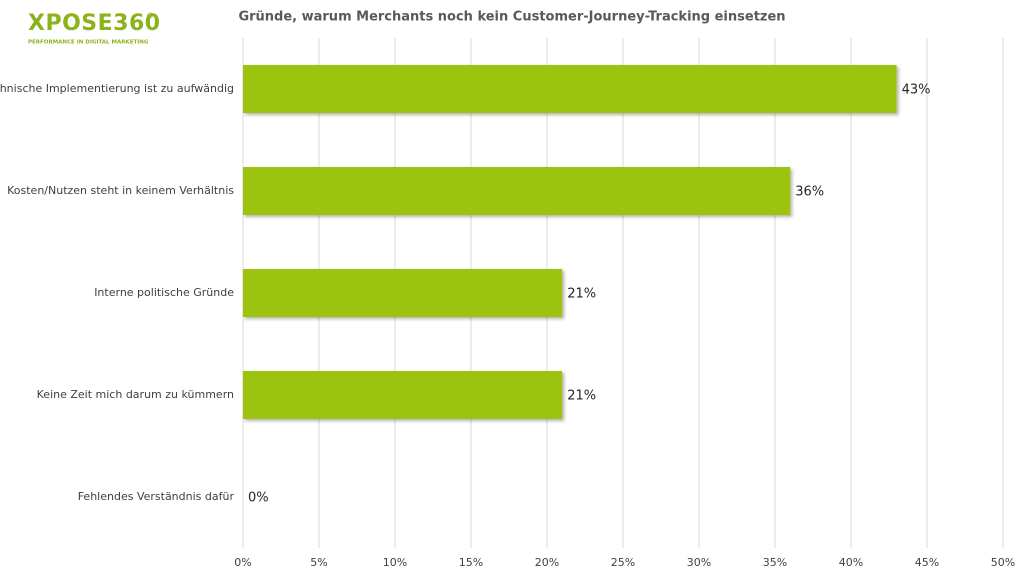  Describe the element at coordinates (318, 562) in the screenshot. I see `x-tick-label: 5%` at that location.